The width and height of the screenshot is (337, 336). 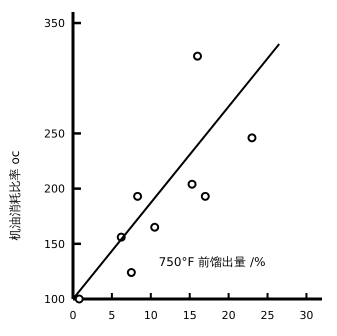 What do you see at coordinates (229, 315) in the screenshot?
I see `x-tick-label: 20` at bounding box center [229, 315].